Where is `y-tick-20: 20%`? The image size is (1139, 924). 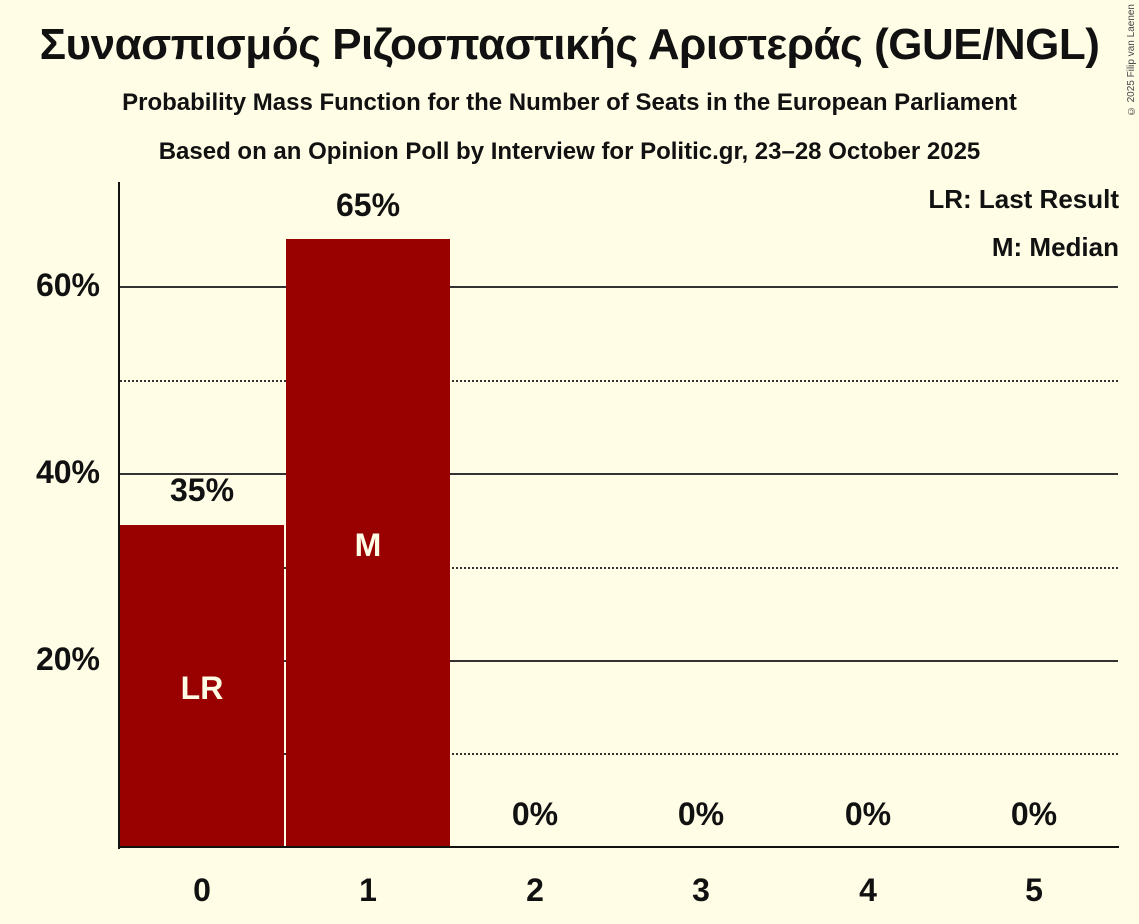 y-tick-20: 20% is located at coordinates (67, 659).